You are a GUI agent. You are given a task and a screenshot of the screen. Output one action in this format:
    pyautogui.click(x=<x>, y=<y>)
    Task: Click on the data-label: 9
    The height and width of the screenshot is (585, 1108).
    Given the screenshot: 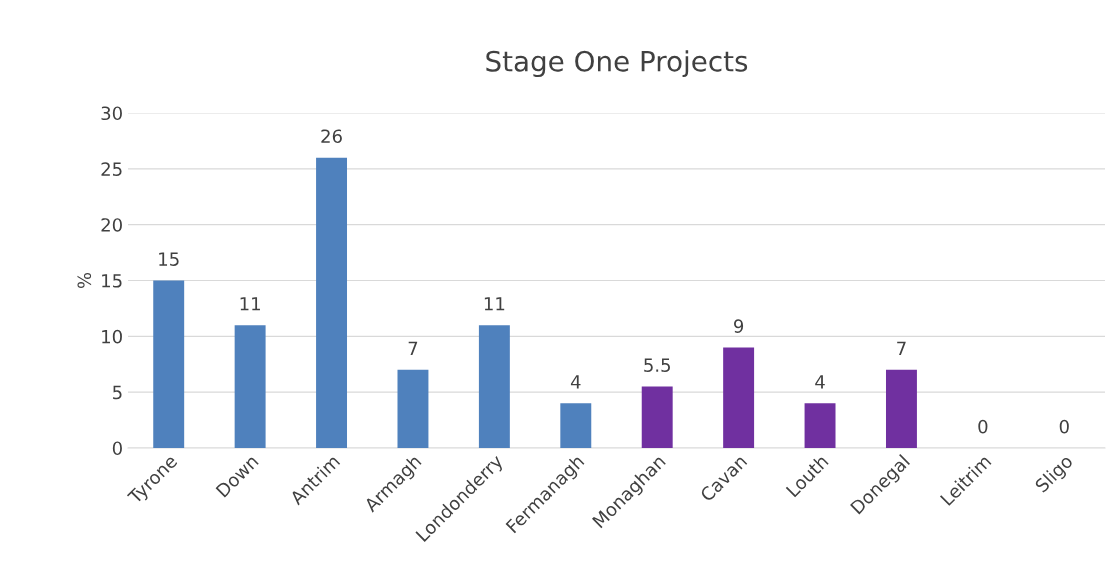 What is the action you would take?
    pyautogui.click(x=739, y=326)
    